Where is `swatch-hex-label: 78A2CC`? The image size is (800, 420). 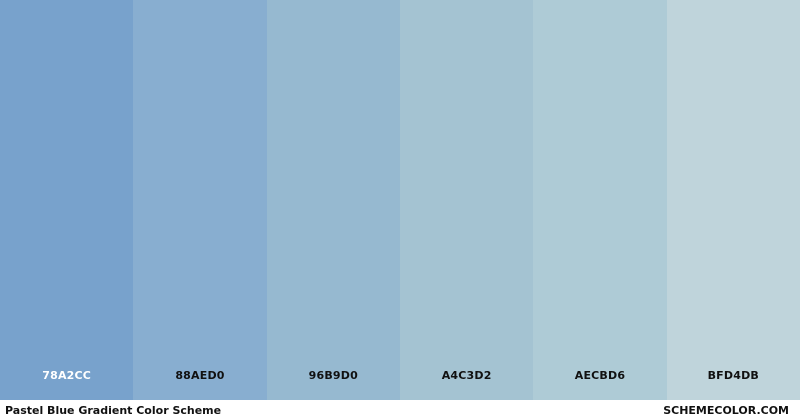 swatch-hex-label: 78A2CC is located at coordinates (67, 375).